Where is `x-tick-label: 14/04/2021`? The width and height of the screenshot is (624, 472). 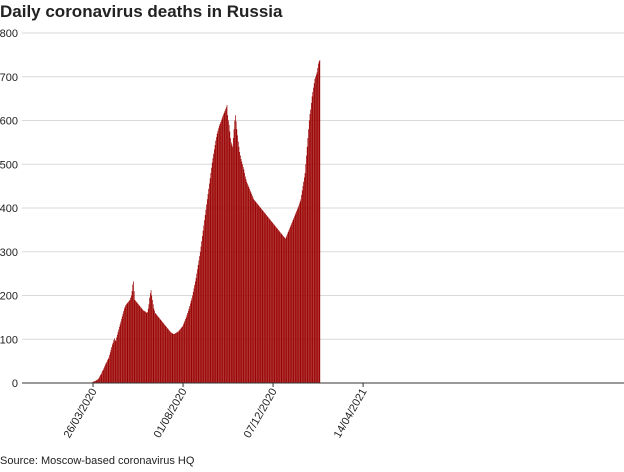
x-tick-label: 14/04/2021 is located at coordinates (351, 414).